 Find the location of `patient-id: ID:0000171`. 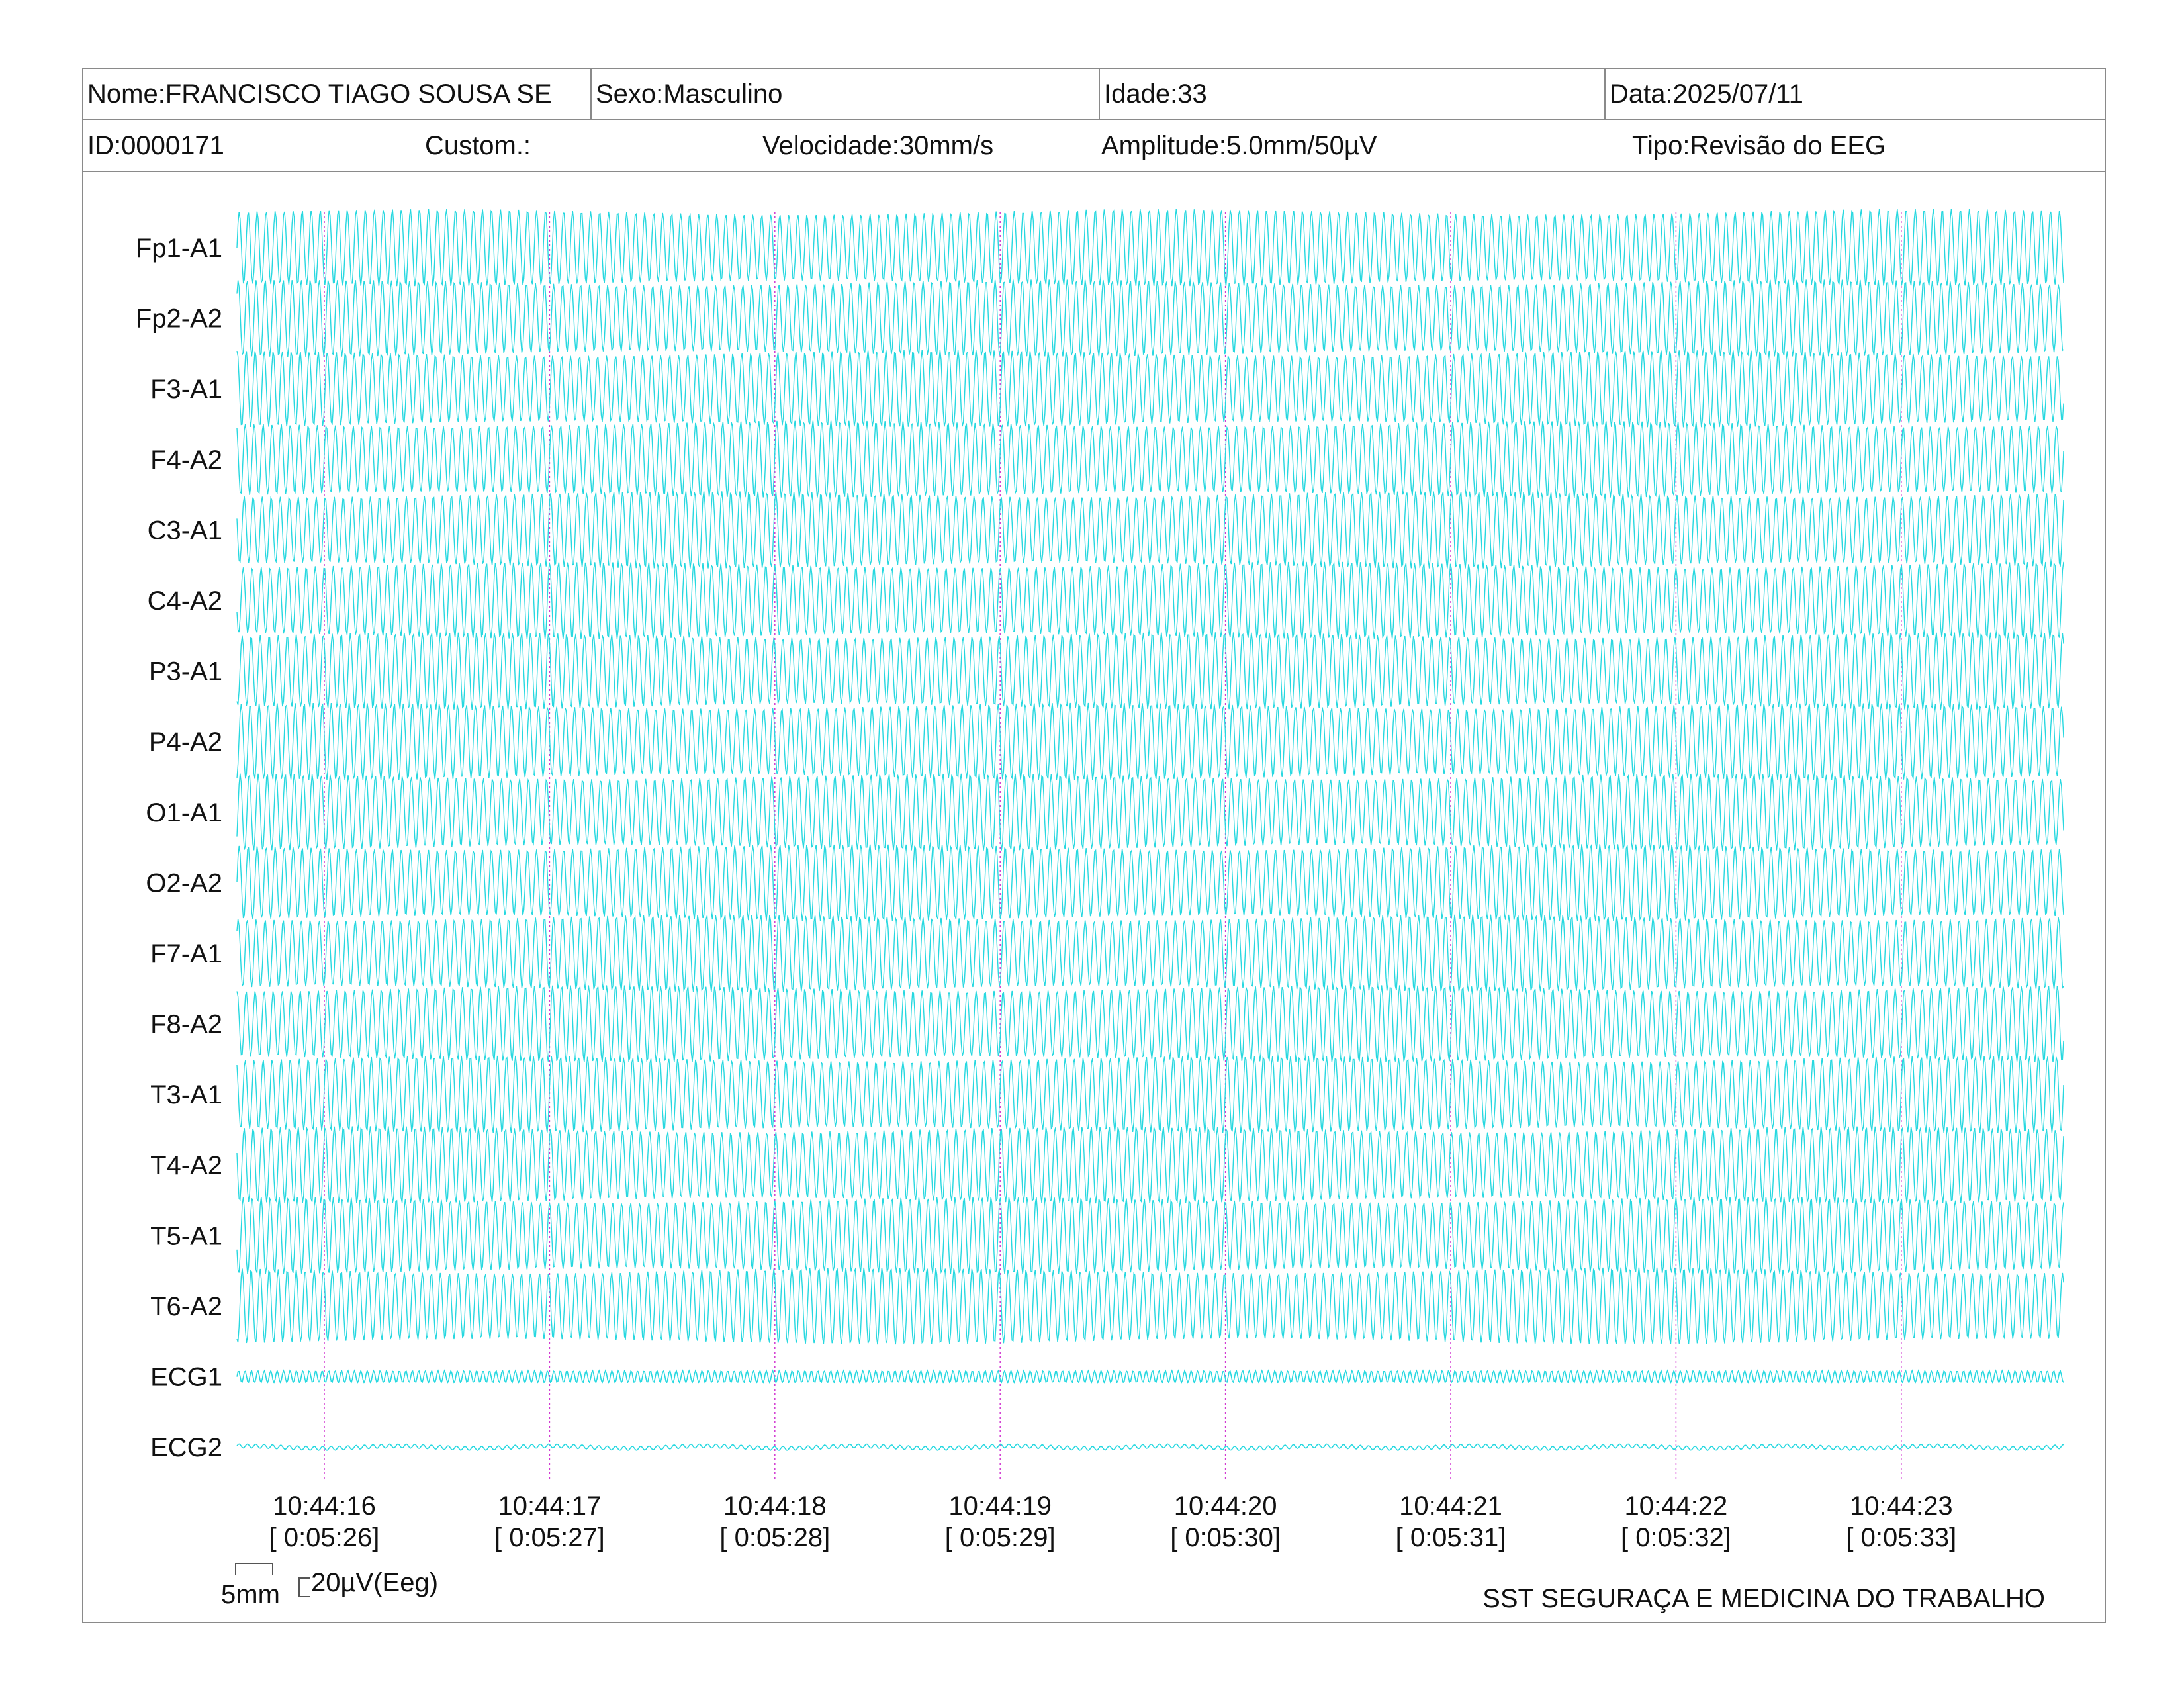

patient-id: ID:0000171 is located at coordinates (155, 145).